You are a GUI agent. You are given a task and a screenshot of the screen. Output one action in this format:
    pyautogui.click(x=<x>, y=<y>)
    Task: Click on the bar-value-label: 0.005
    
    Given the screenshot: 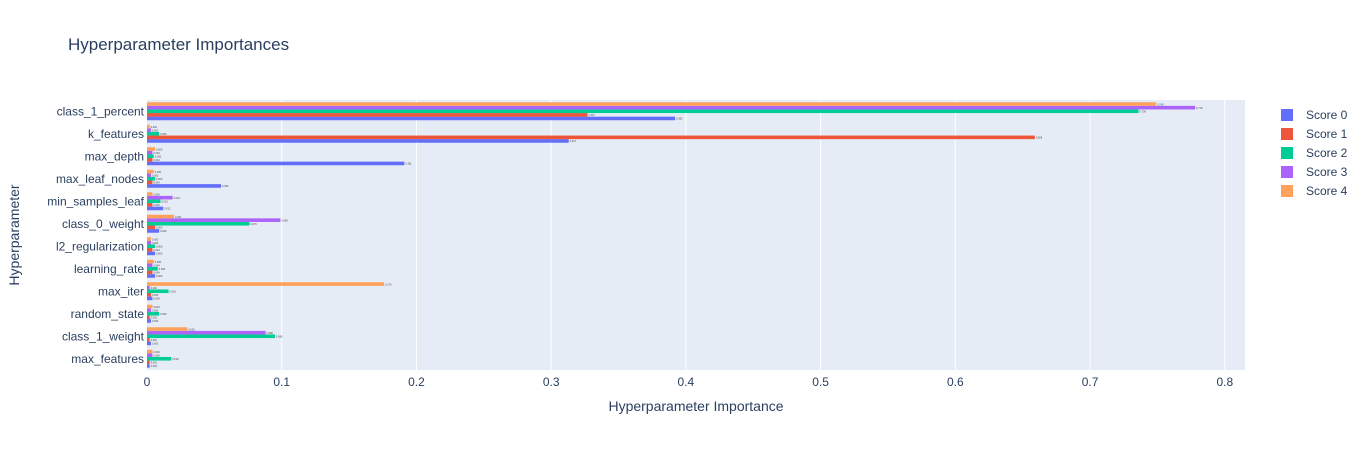 What is the action you would take?
    pyautogui.click(x=158, y=157)
    